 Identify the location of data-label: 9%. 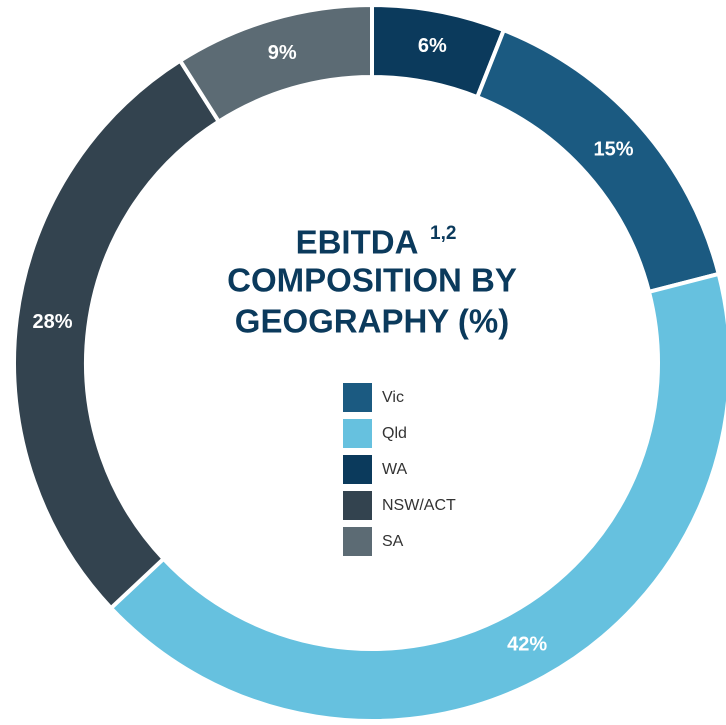
(282, 53).